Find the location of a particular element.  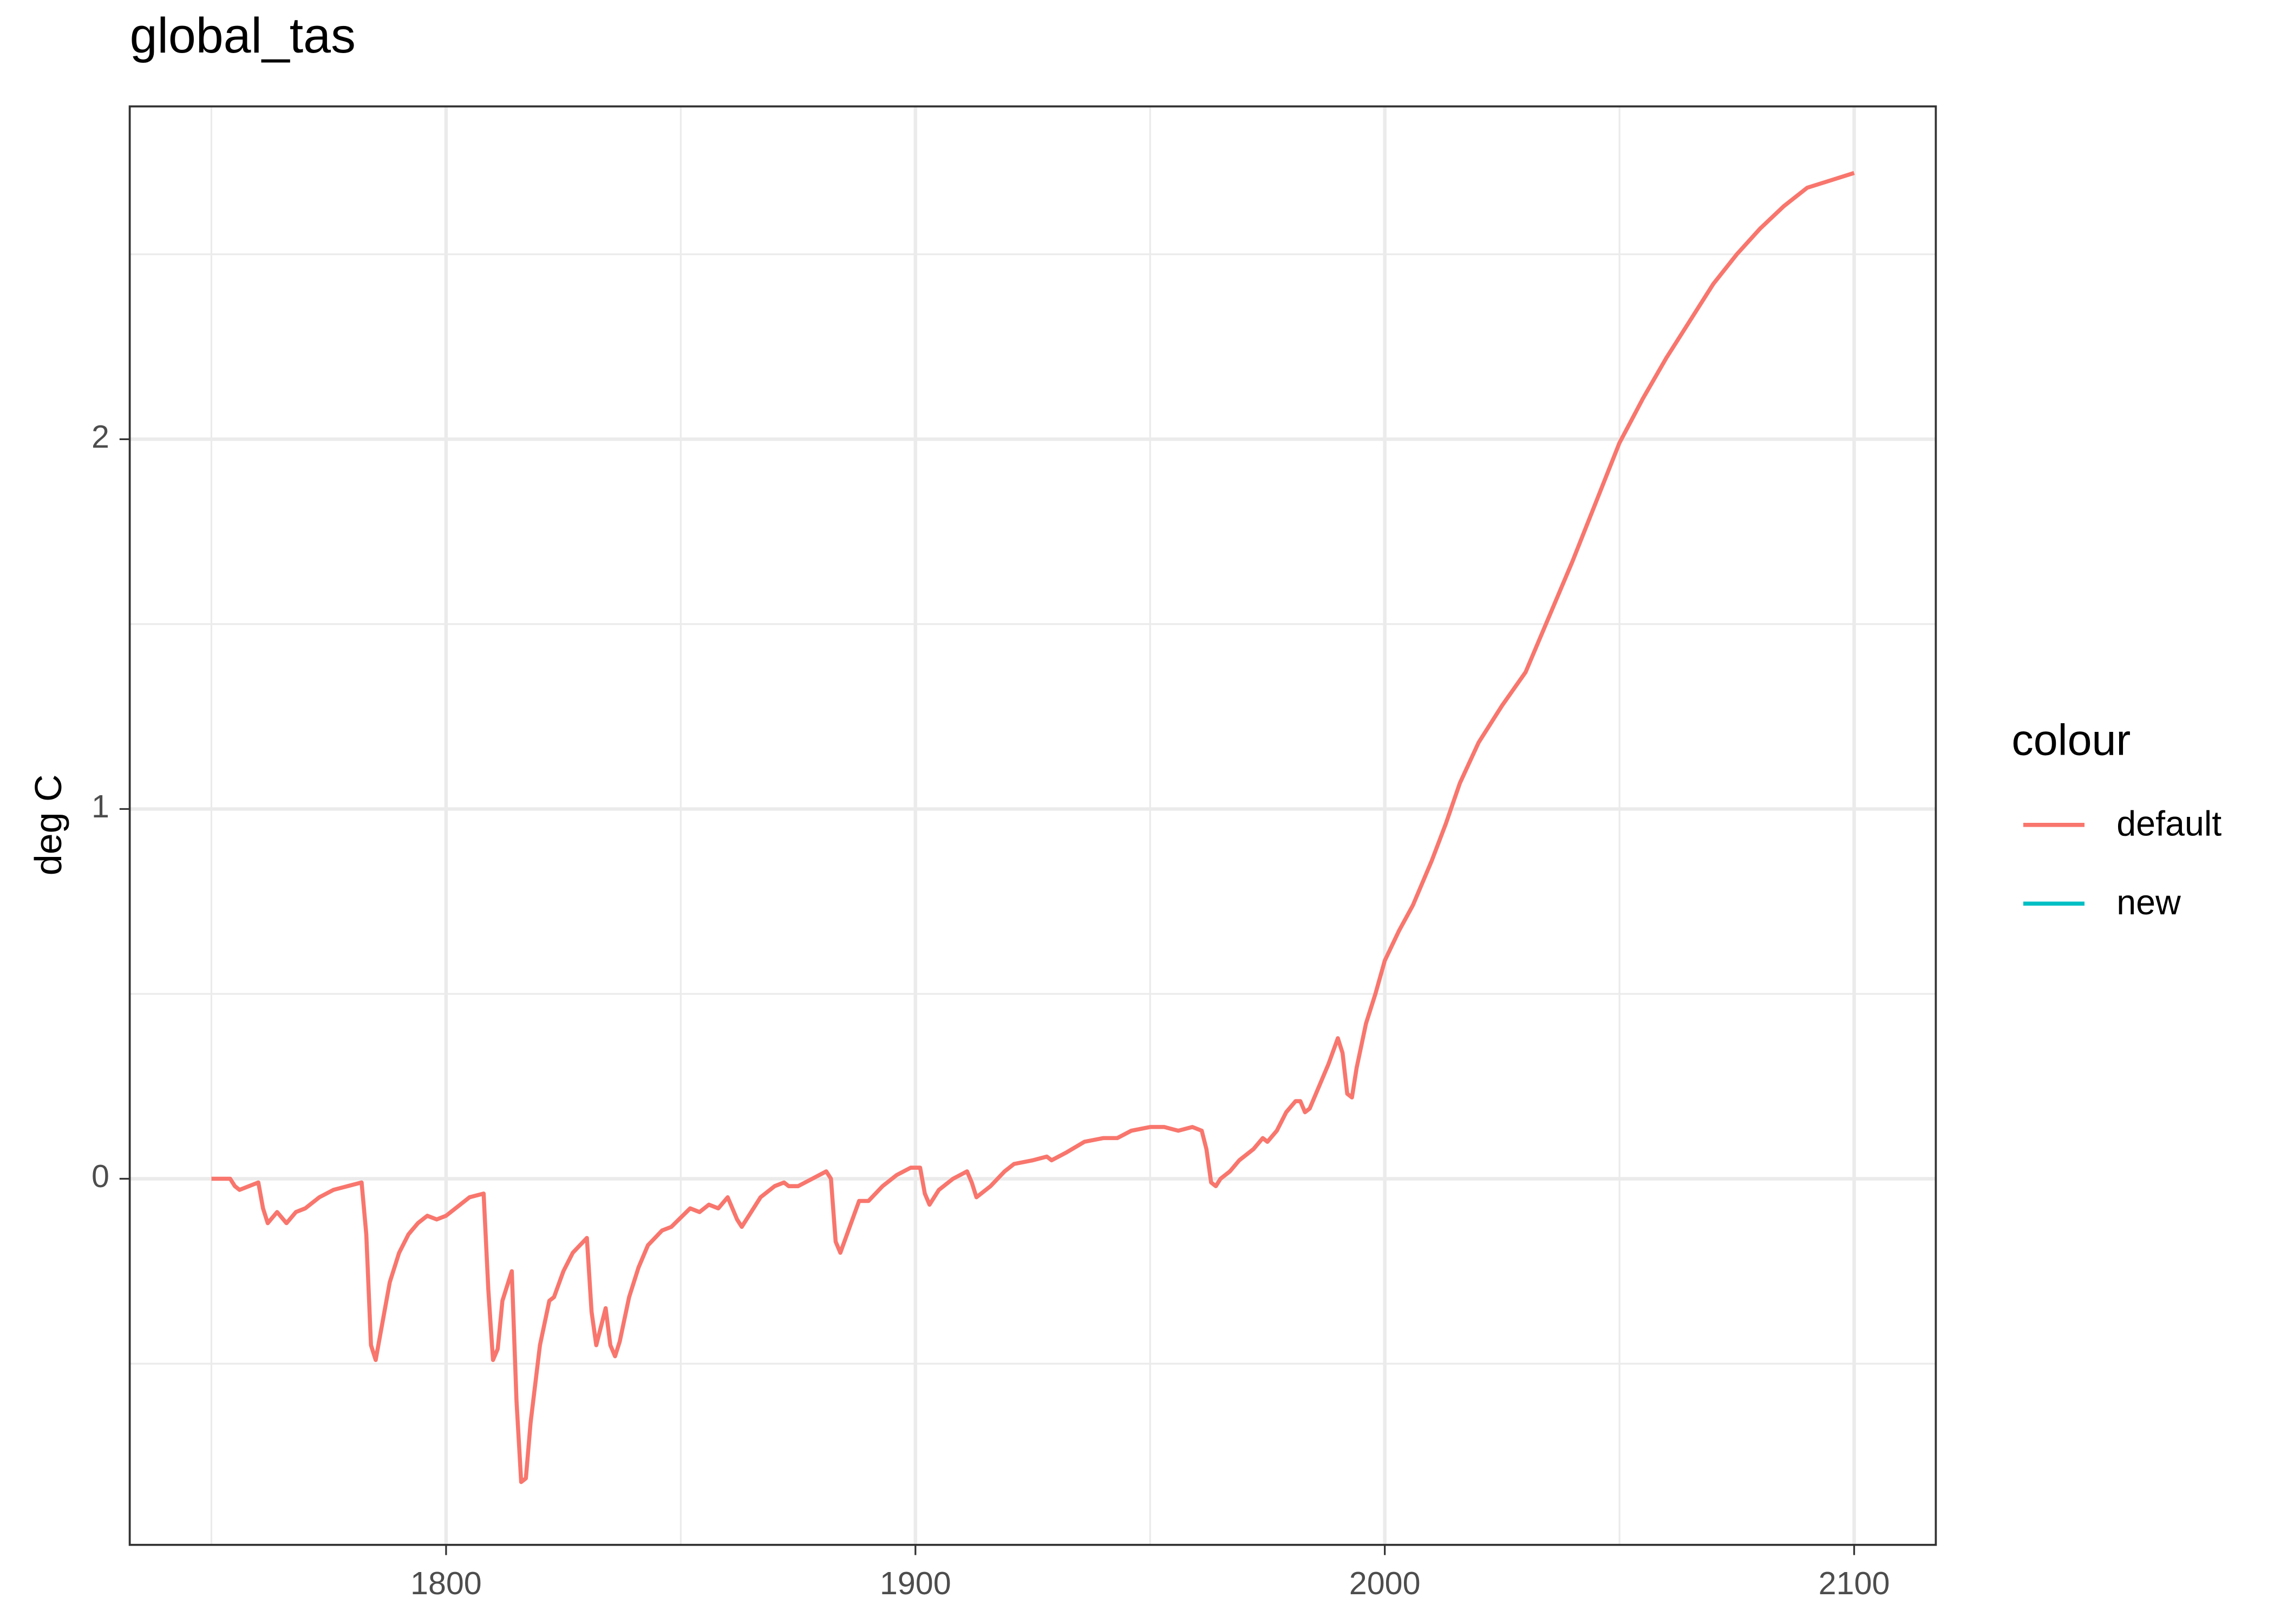

x-tick-label: 2000 is located at coordinates (1385, 1583).